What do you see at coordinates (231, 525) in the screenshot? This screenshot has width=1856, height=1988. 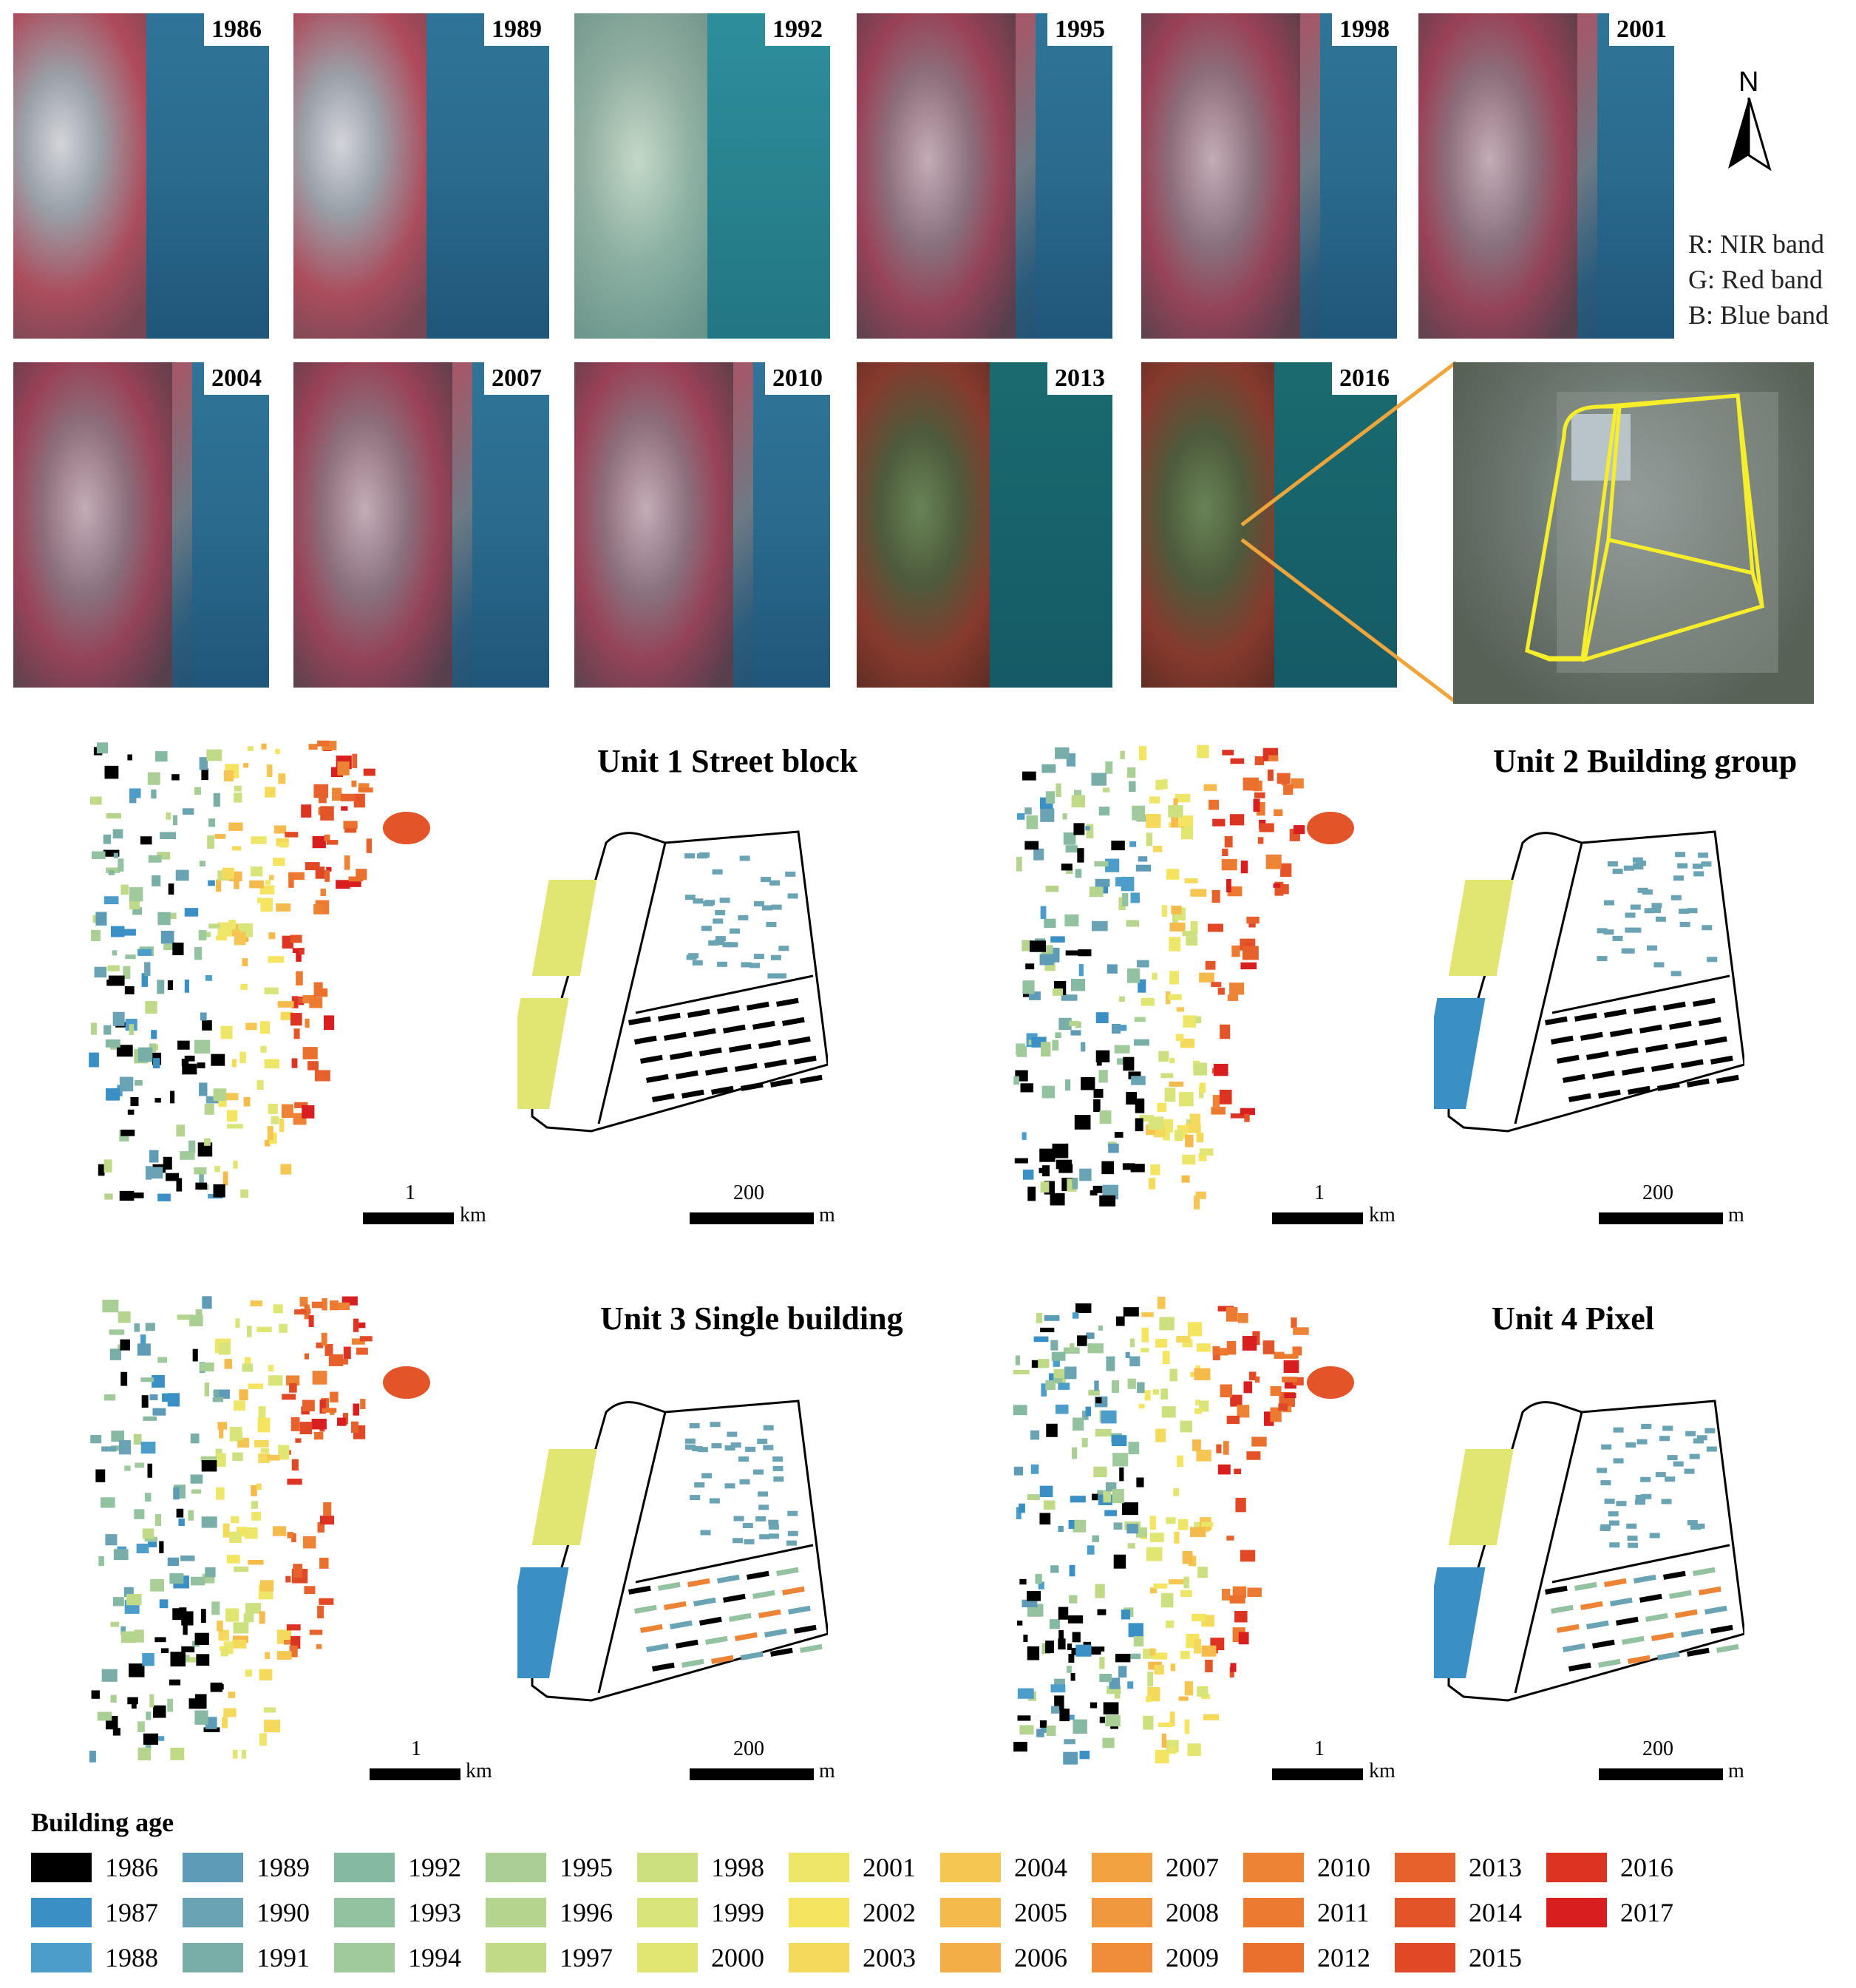 I see `sea-area` at bounding box center [231, 525].